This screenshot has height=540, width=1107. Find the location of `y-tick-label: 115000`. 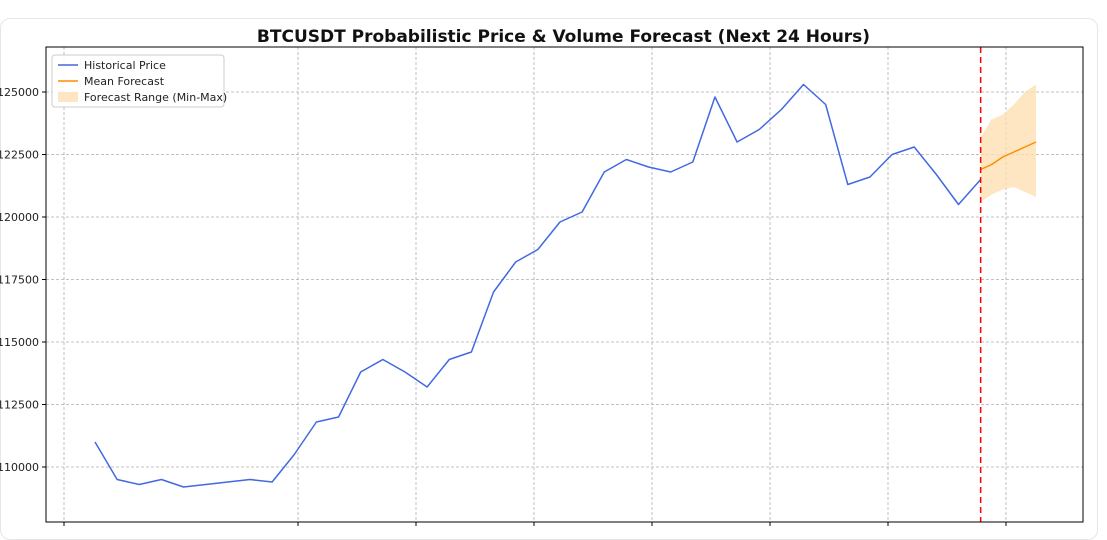

y-tick-label: 115000 is located at coordinates (19, 342).